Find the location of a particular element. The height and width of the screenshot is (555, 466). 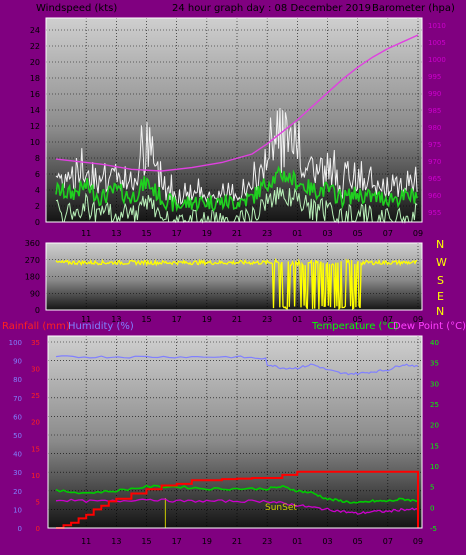

rainfall-axis-label: Rainfall (mm) is located at coordinates (36, 326).